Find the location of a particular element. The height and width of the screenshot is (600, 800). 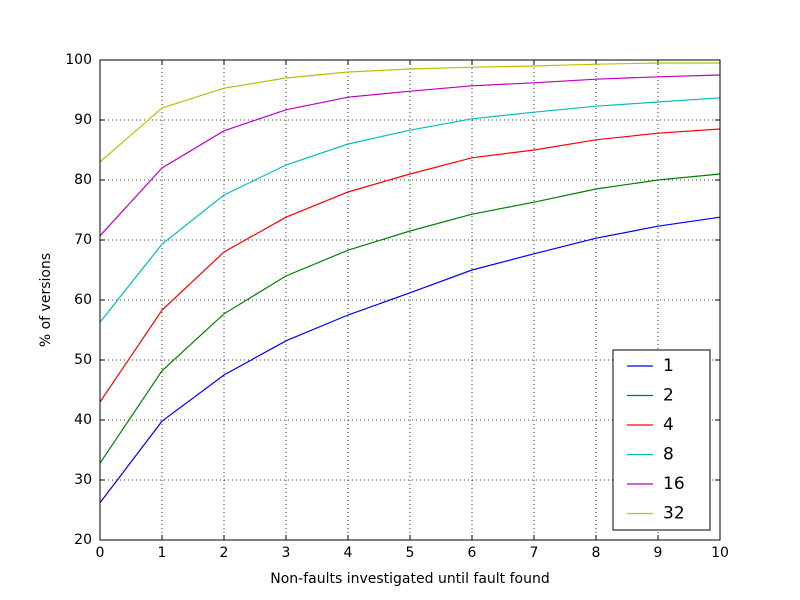

x-tick-label: 1 is located at coordinates (162, 553).